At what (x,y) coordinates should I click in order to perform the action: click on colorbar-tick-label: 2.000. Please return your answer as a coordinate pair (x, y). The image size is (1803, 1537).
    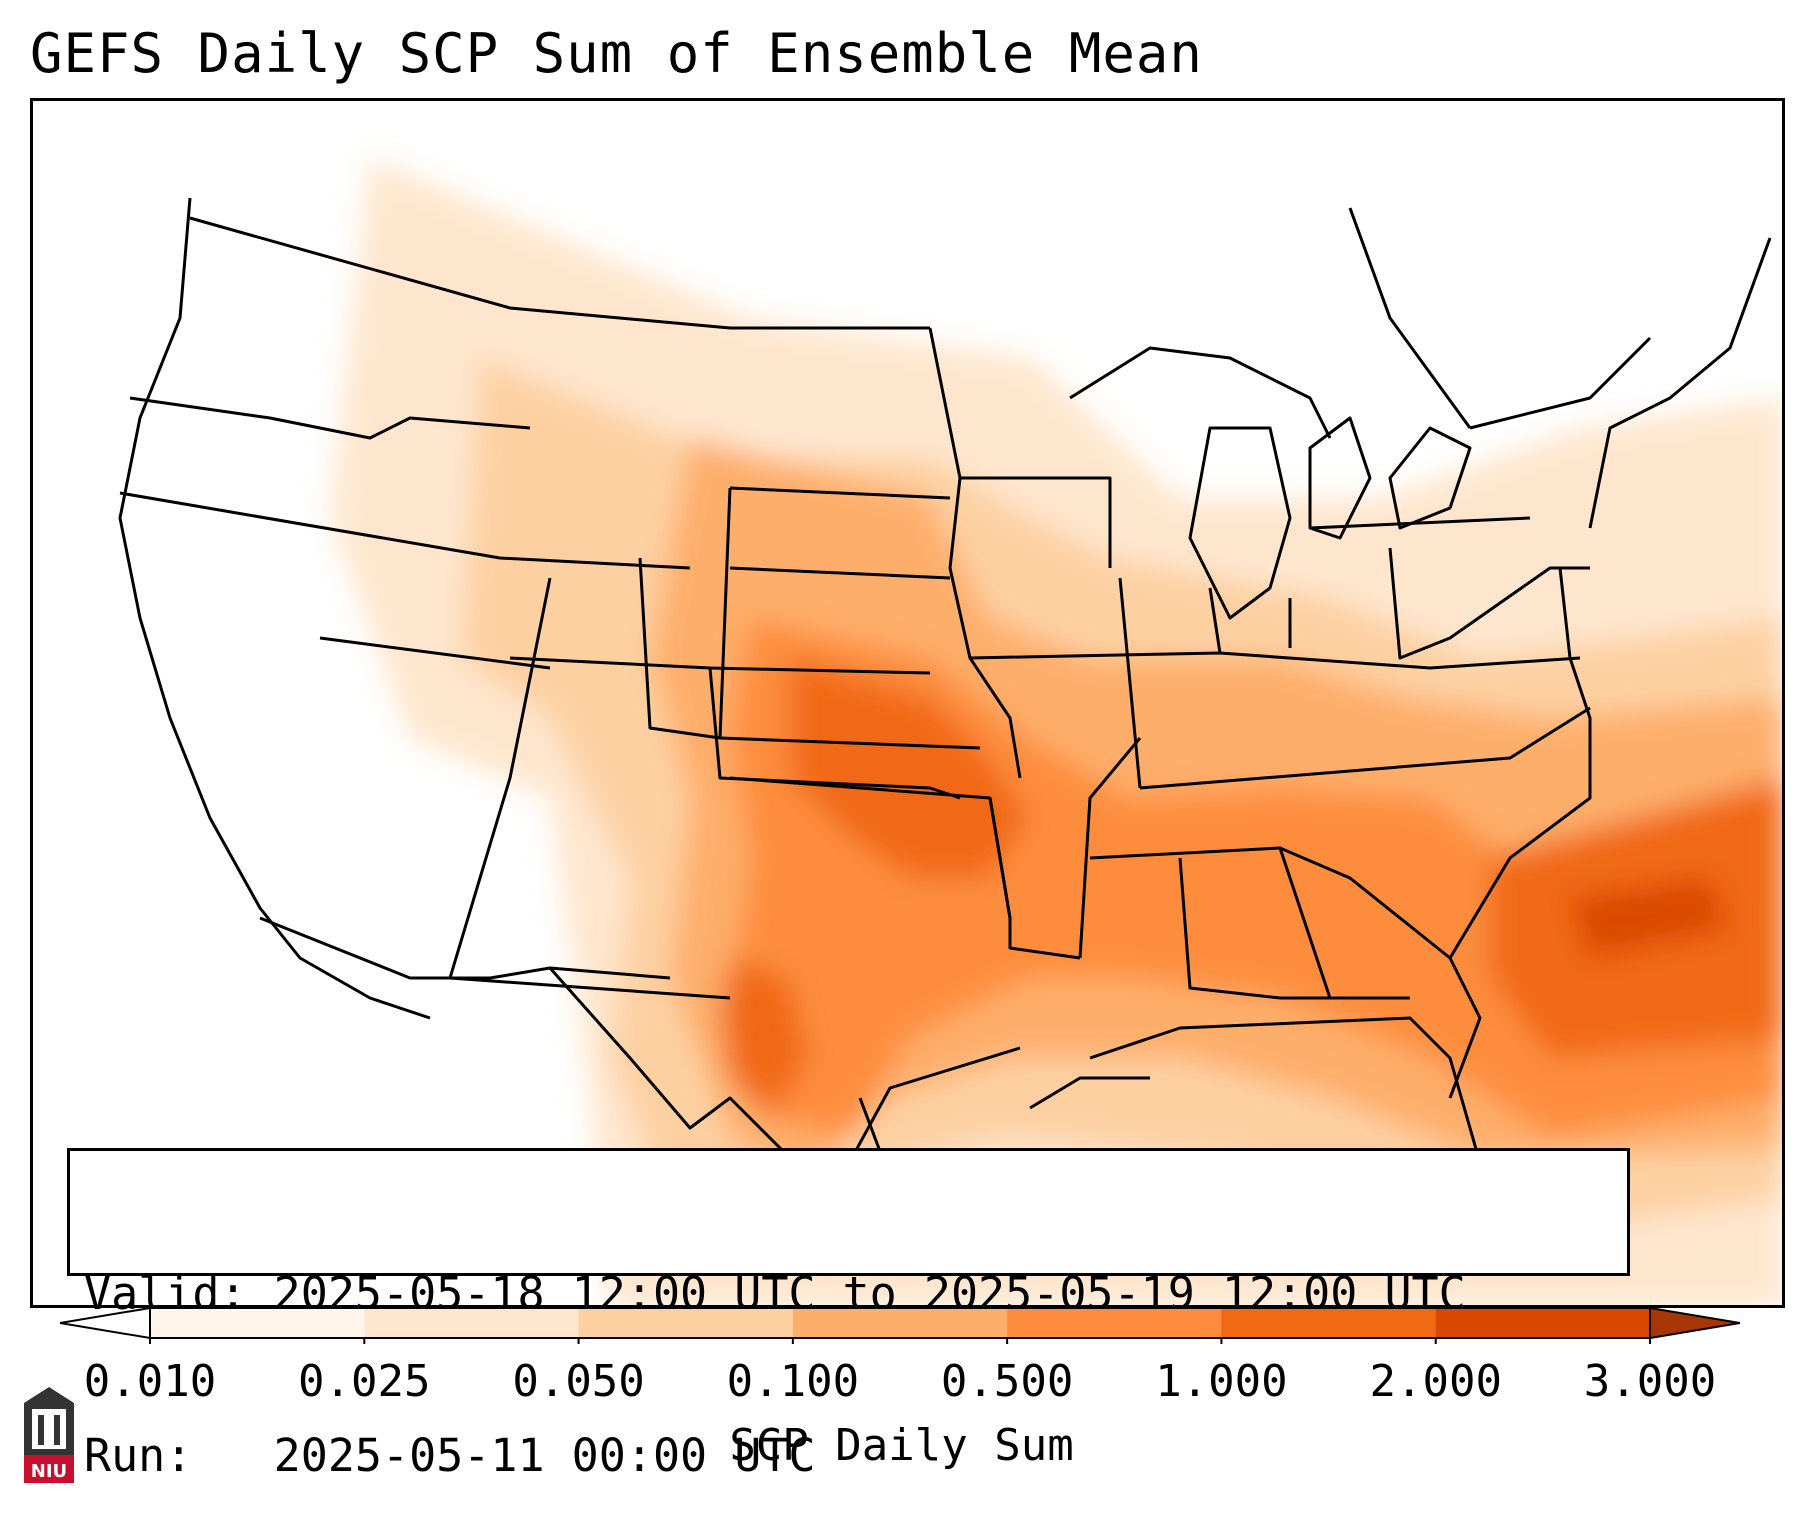
    Looking at the image, I should click on (1435, 1381).